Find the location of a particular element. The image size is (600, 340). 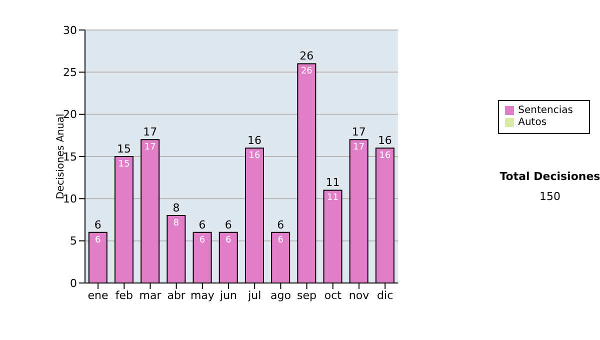

total-label: 8 is located at coordinates (176, 208).